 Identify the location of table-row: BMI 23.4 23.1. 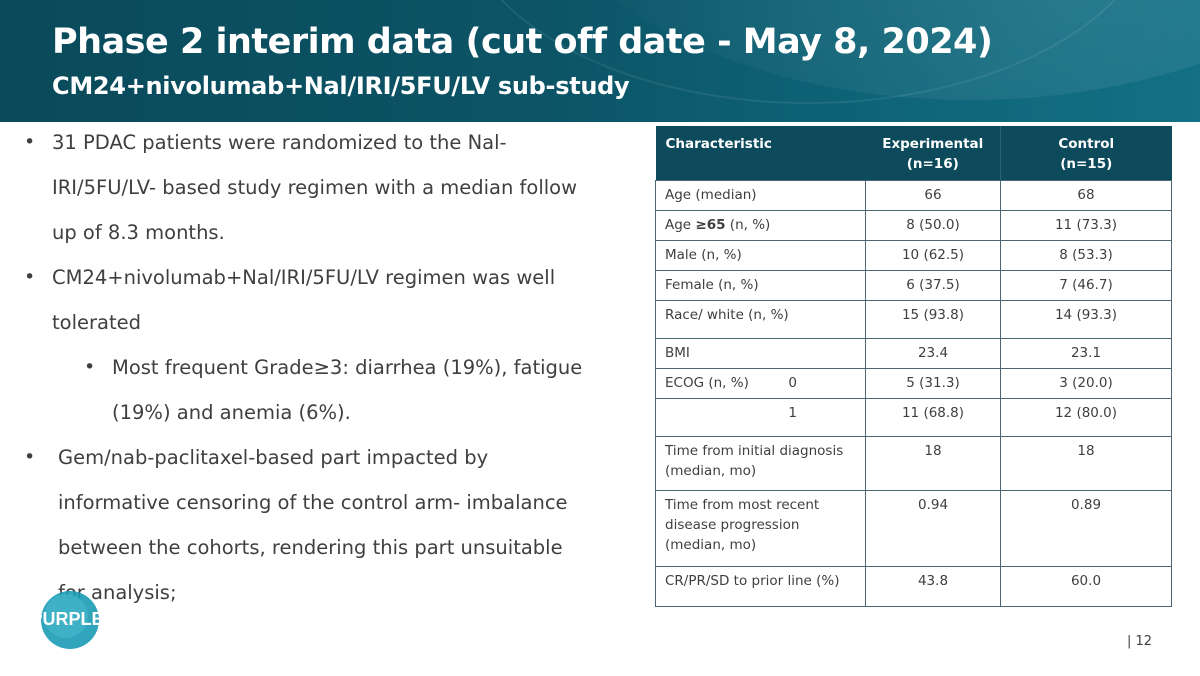
(913, 353).